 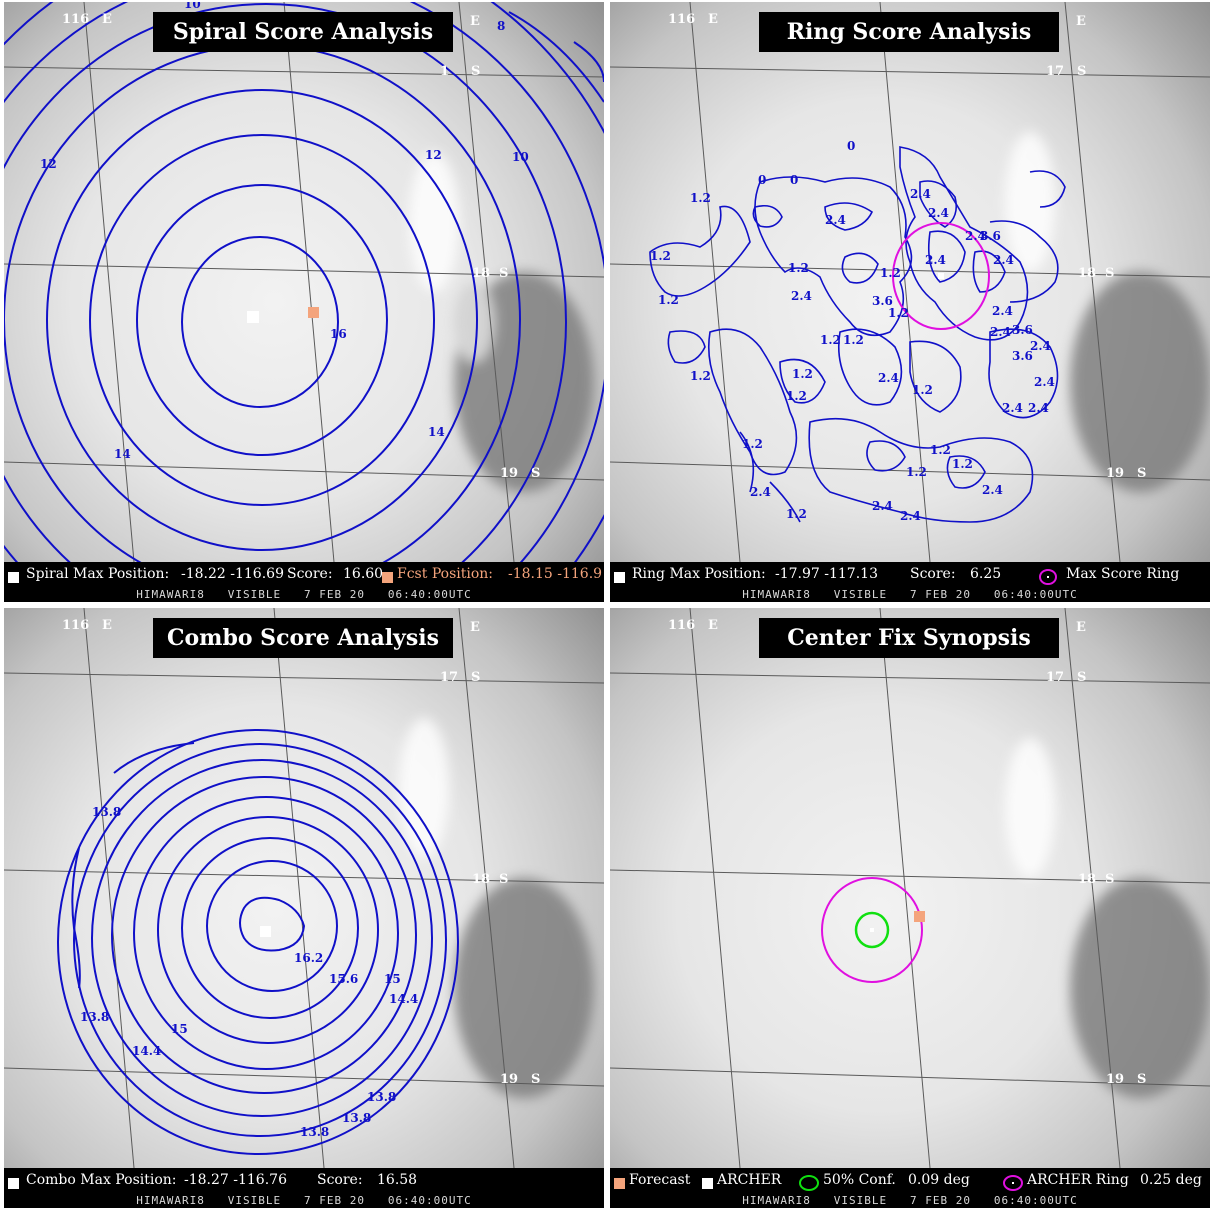 I want to click on panel-title: Combo Score Analysis, so click(x=303, y=638).